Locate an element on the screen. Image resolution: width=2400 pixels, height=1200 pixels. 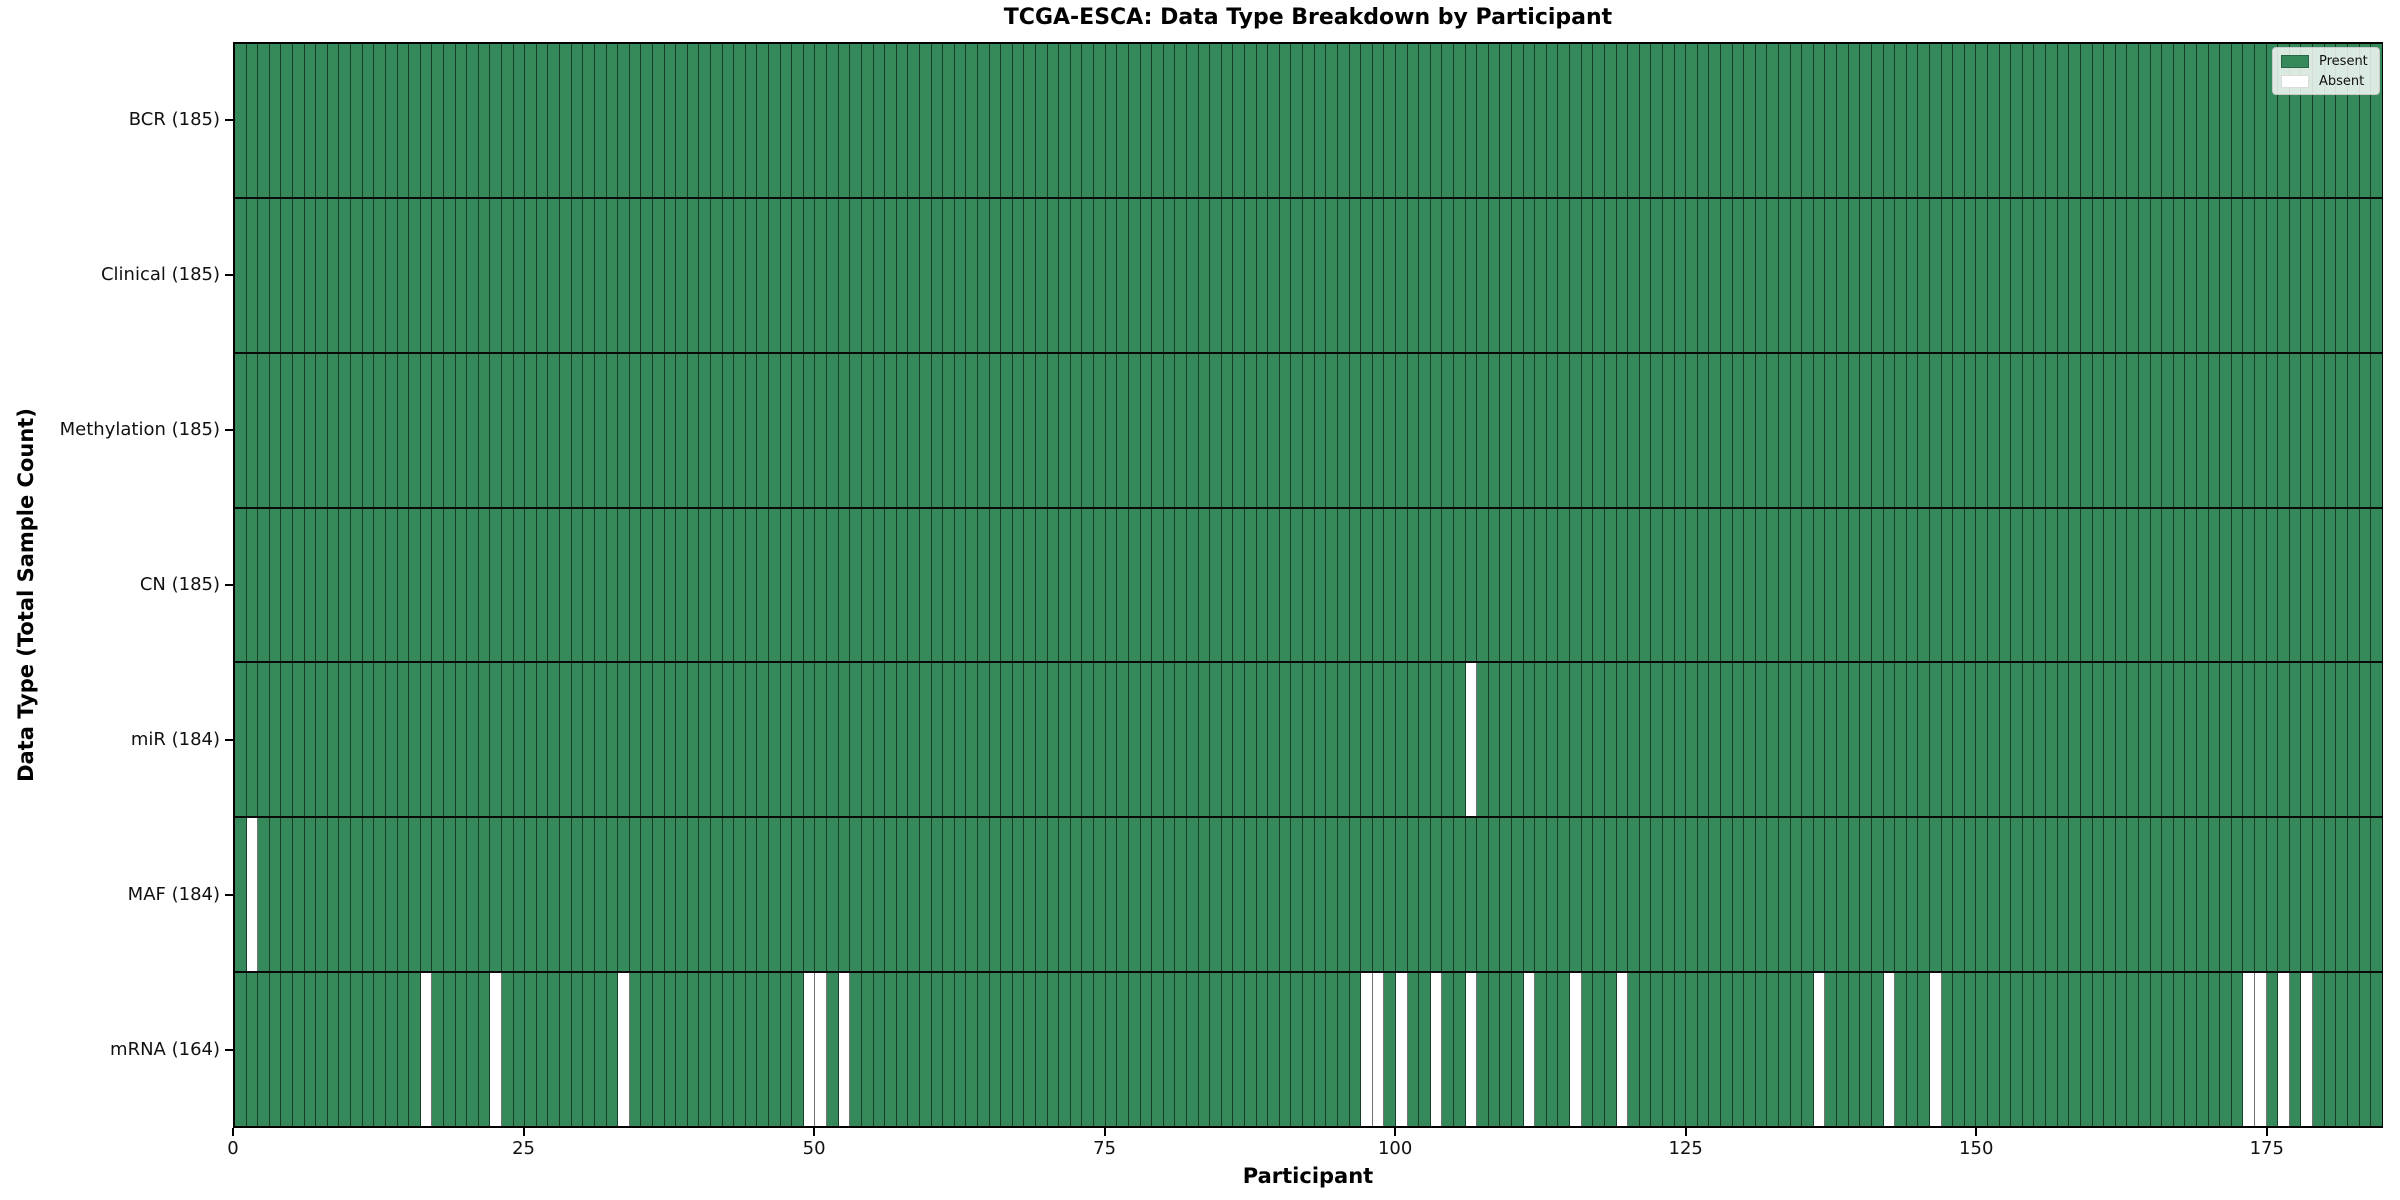
legend-swatch-absent is located at coordinates (2295, 81).